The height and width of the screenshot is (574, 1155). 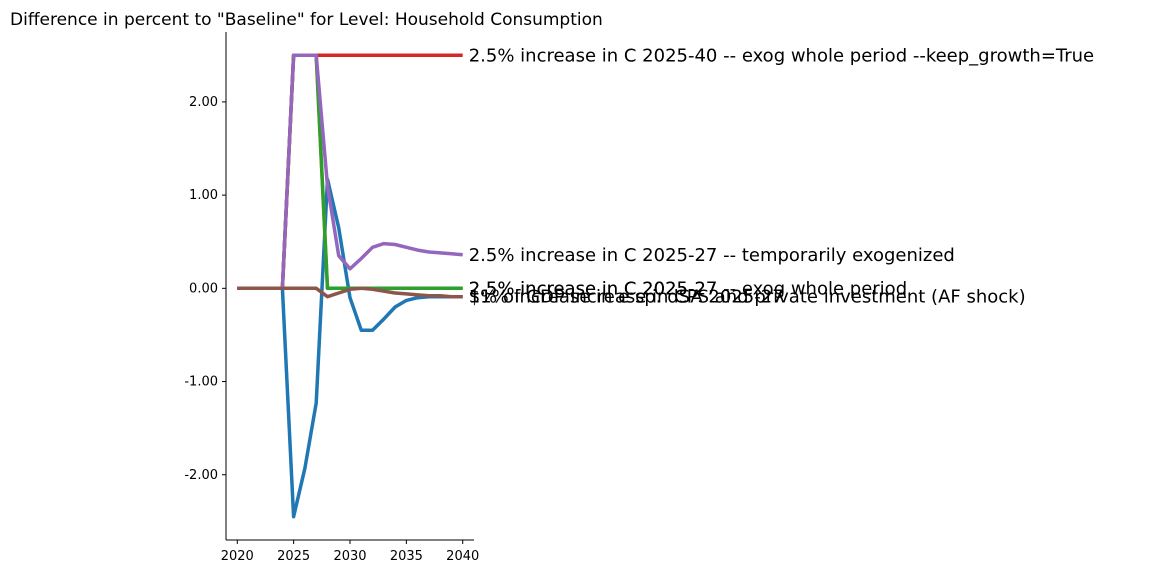 What do you see at coordinates (203, 102) in the screenshot?
I see `y-tick-label: 2.00` at bounding box center [203, 102].